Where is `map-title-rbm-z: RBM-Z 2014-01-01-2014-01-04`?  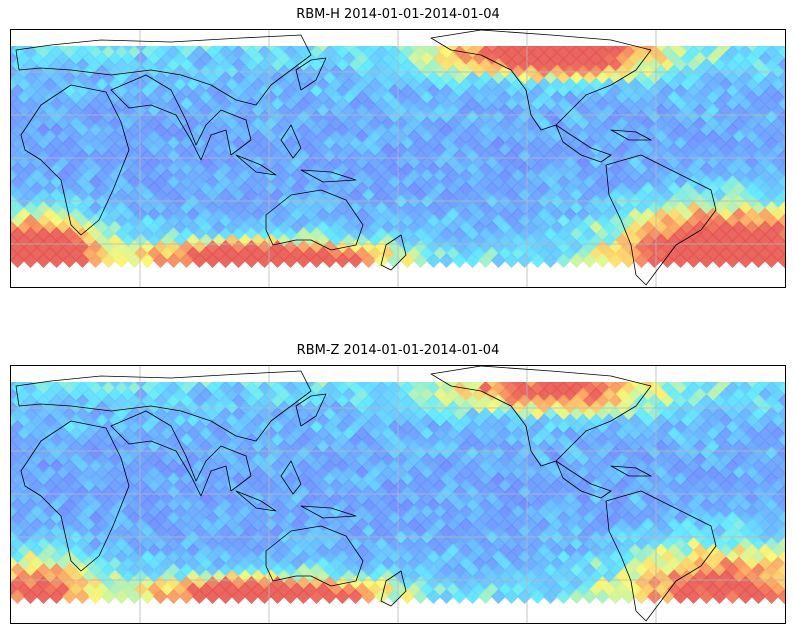
map-title-rbm-z: RBM-Z 2014-01-01-2014-01-04 is located at coordinates (398, 350).